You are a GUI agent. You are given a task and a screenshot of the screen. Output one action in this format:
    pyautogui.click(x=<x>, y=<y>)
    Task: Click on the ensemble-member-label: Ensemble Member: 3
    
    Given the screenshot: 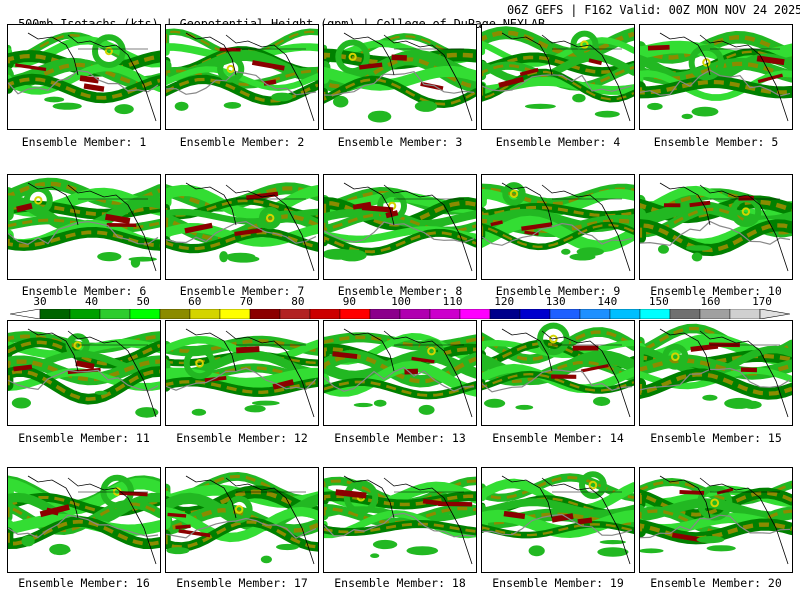 What is the action you would take?
    pyautogui.click(x=400, y=142)
    